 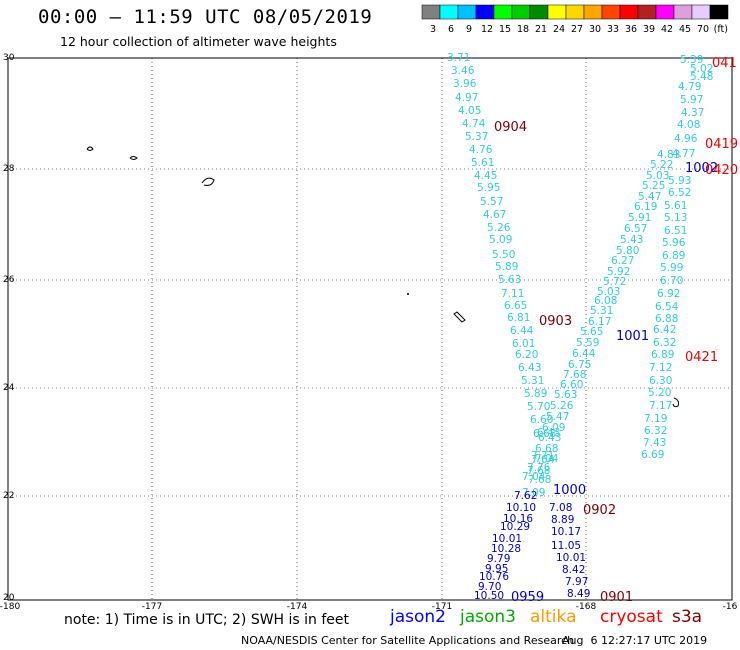 What do you see at coordinates (521, 508) in the screenshot?
I see `wave-height-value: 10.10` at bounding box center [521, 508].